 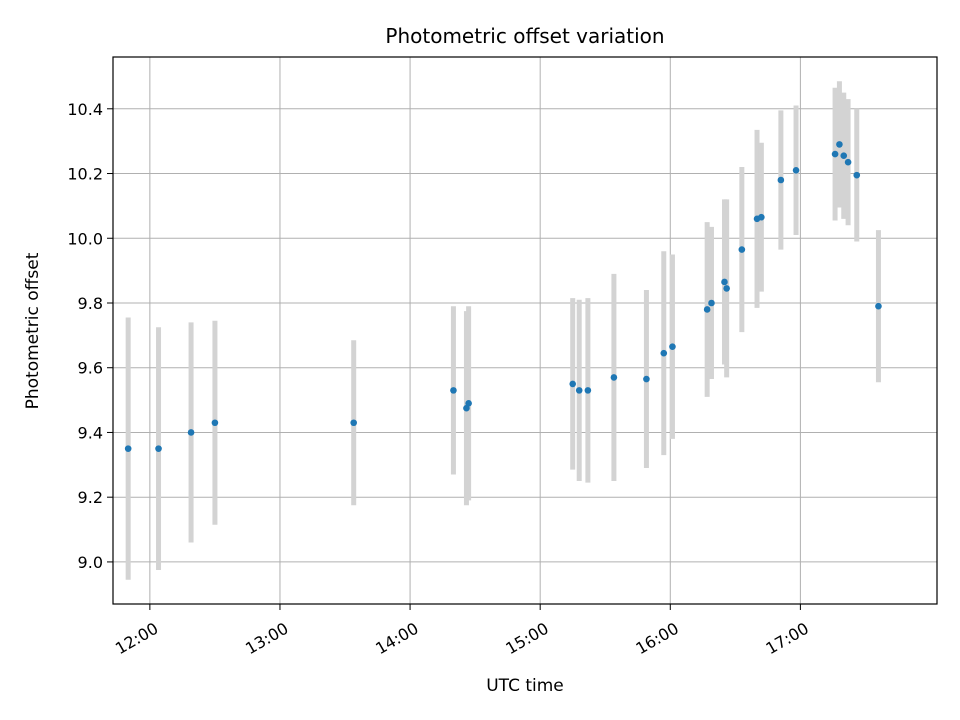 What do you see at coordinates (90, 336) in the screenshot?
I see `y-axis: 9.0 9.2 9.4 9.6 9.8 10.0 10.2 10.4` at bounding box center [90, 336].